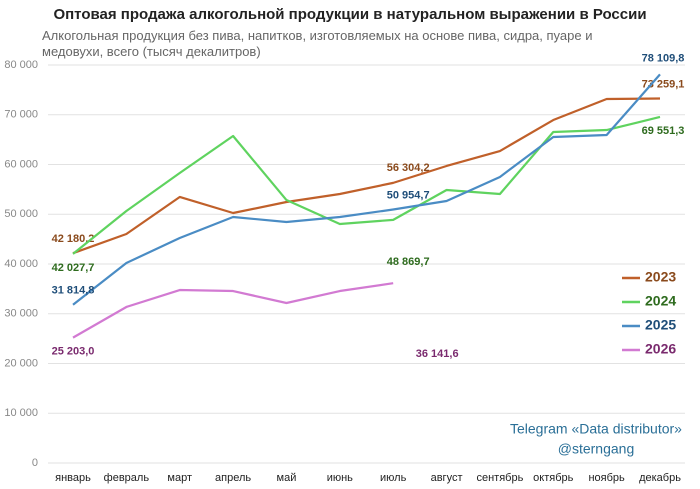 This screenshot has height=489, width=700. What do you see at coordinates (233, 478) in the screenshot?
I see `x-tick-label: апрель` at bounding box center [233, 478].